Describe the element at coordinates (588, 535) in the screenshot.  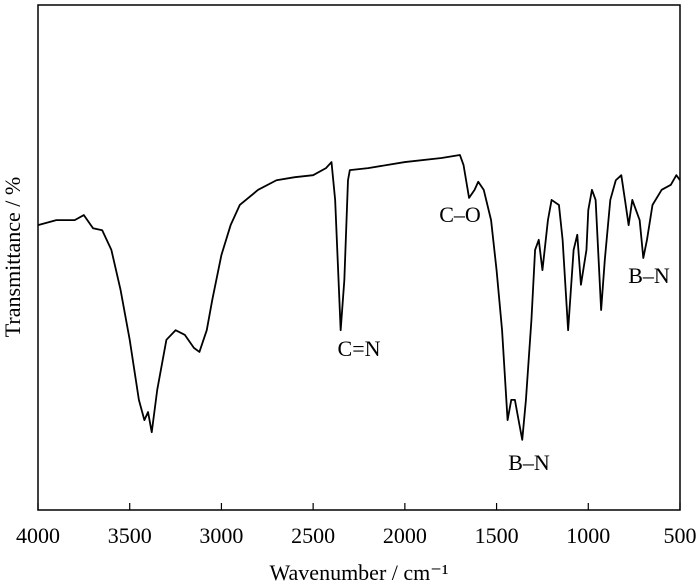
I see `x-tick-label: 1000` at that location.